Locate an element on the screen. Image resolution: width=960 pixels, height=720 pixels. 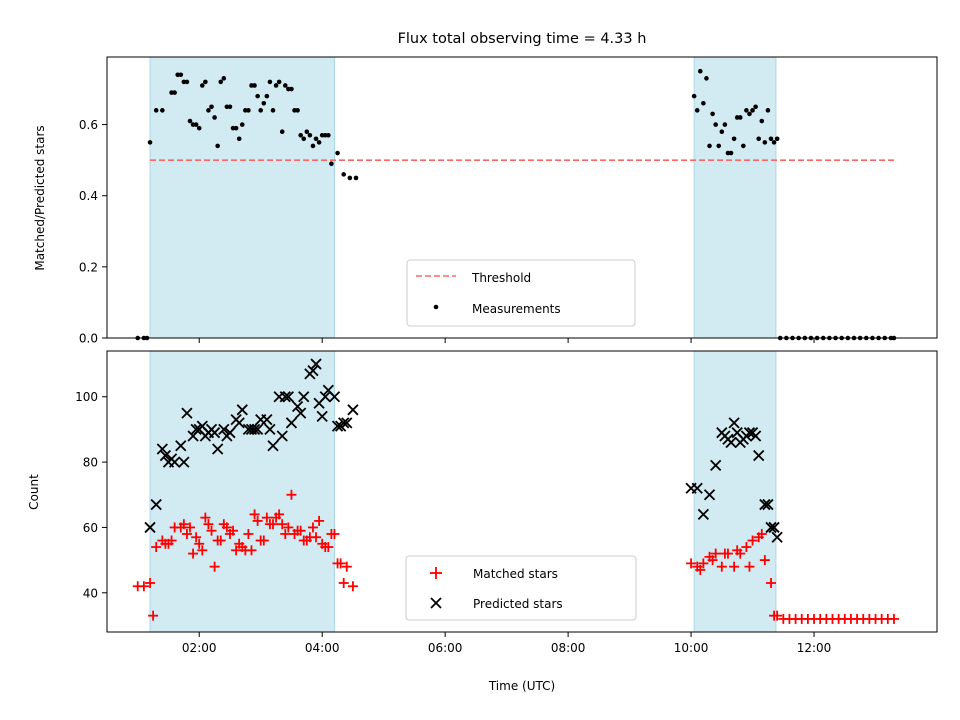
y-tick-label: 0.0 is located at coordinates (88, 339).